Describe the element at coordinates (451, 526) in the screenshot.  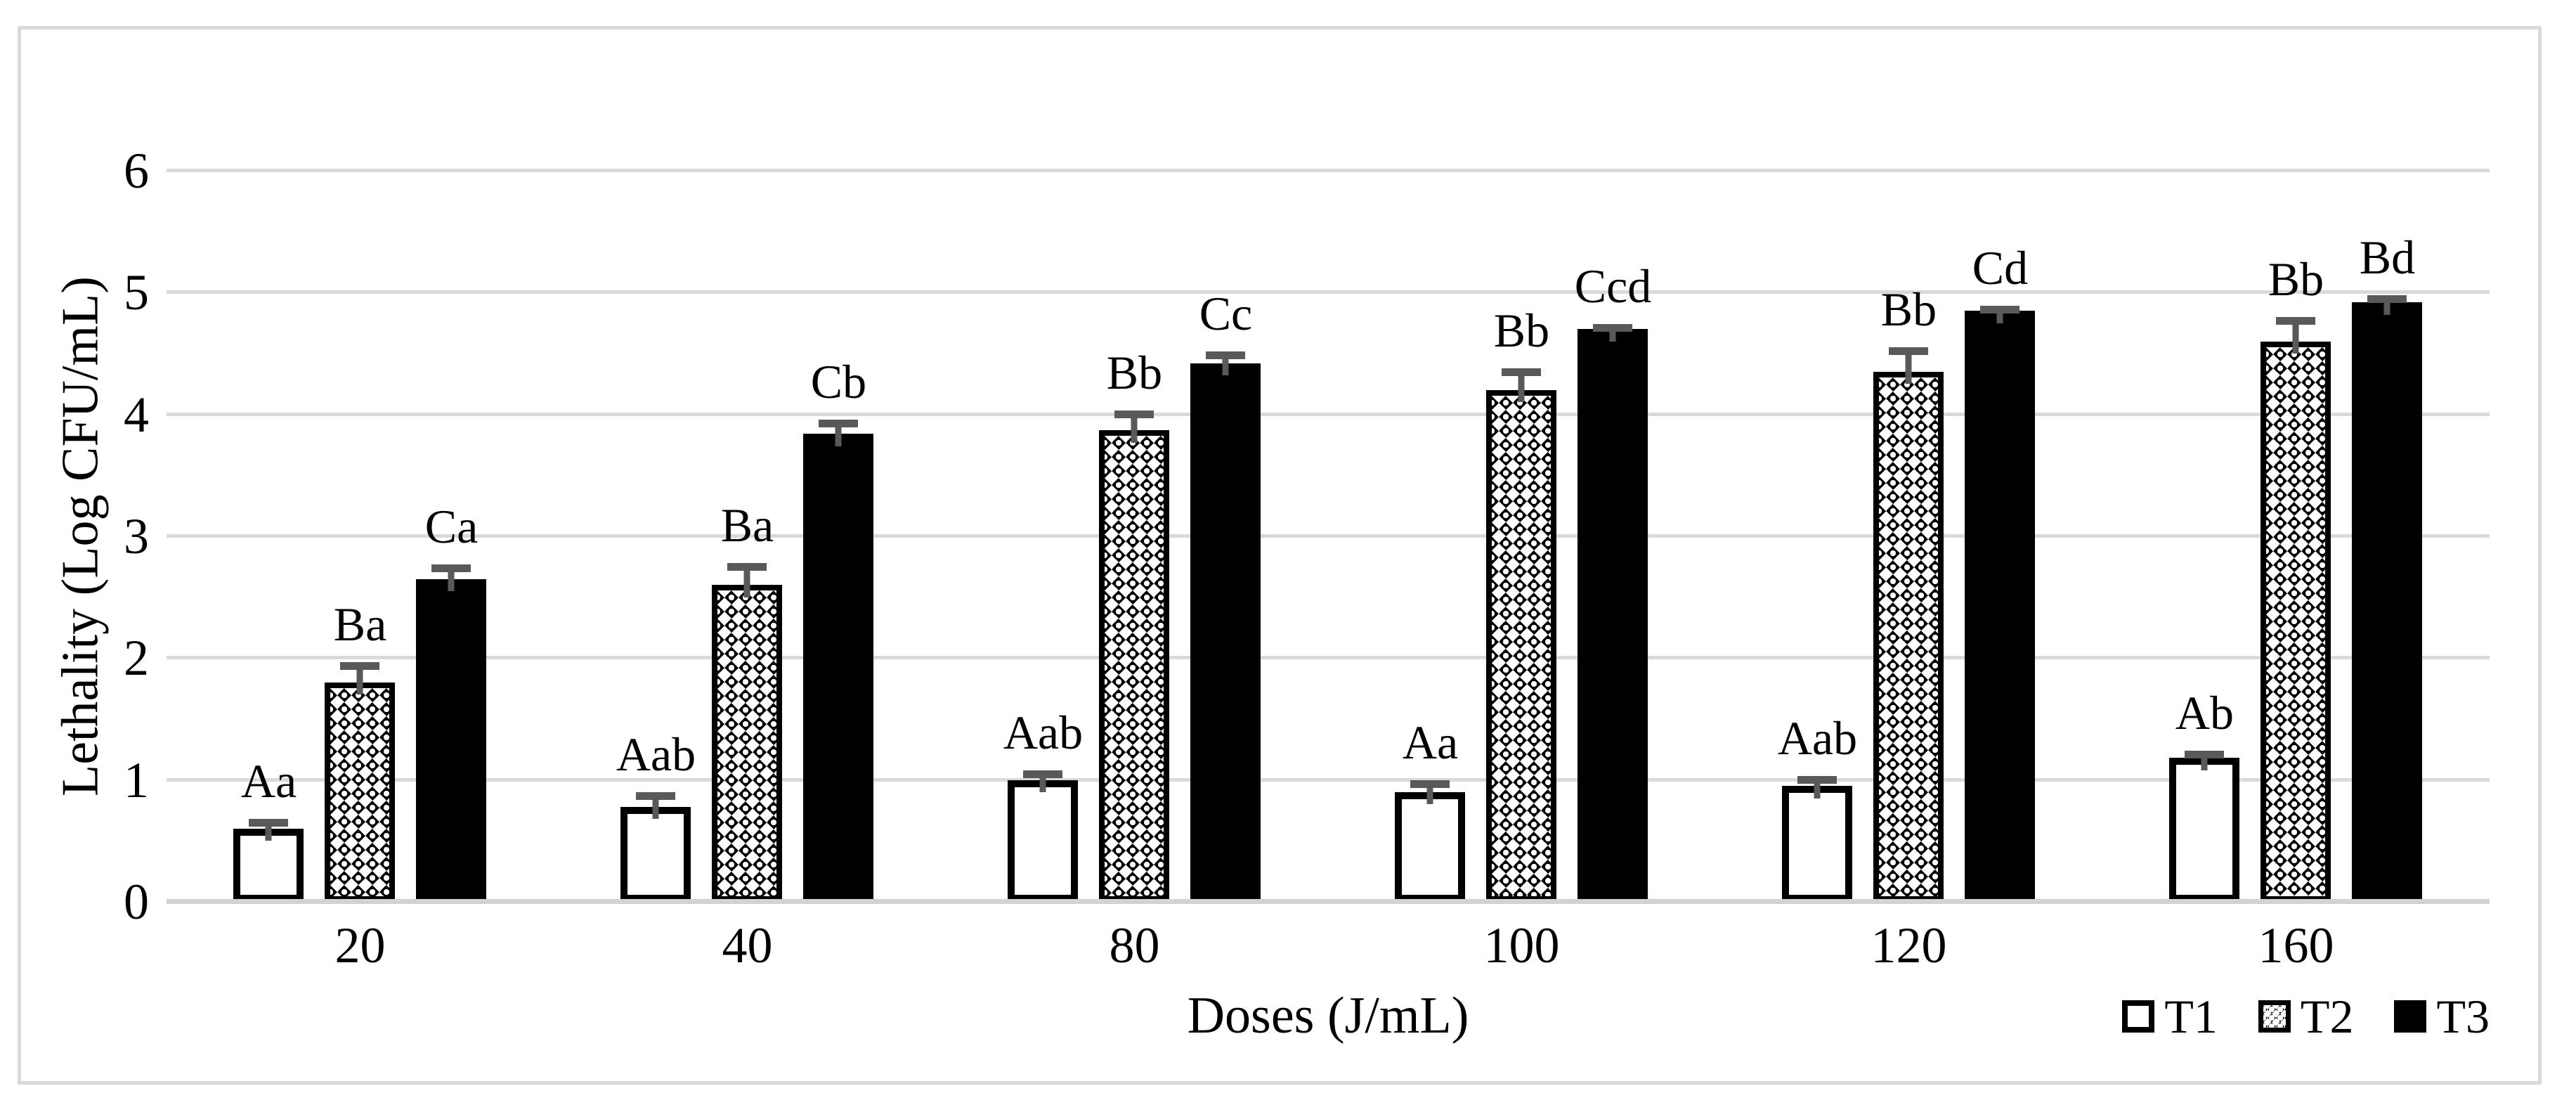
I see `significance-label-t3-20: Ca` at that location.